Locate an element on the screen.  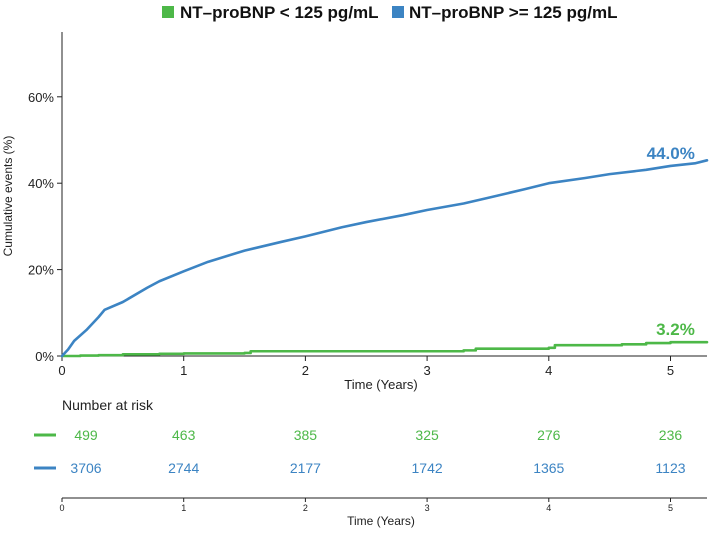
risk-x-tick-label: 5 is located at coordinates (670, 508).